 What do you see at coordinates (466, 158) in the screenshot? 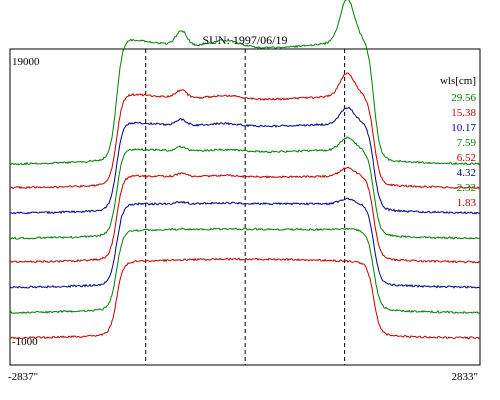
I see `legend-entry: 6.52` at bounding box center [466, 158].